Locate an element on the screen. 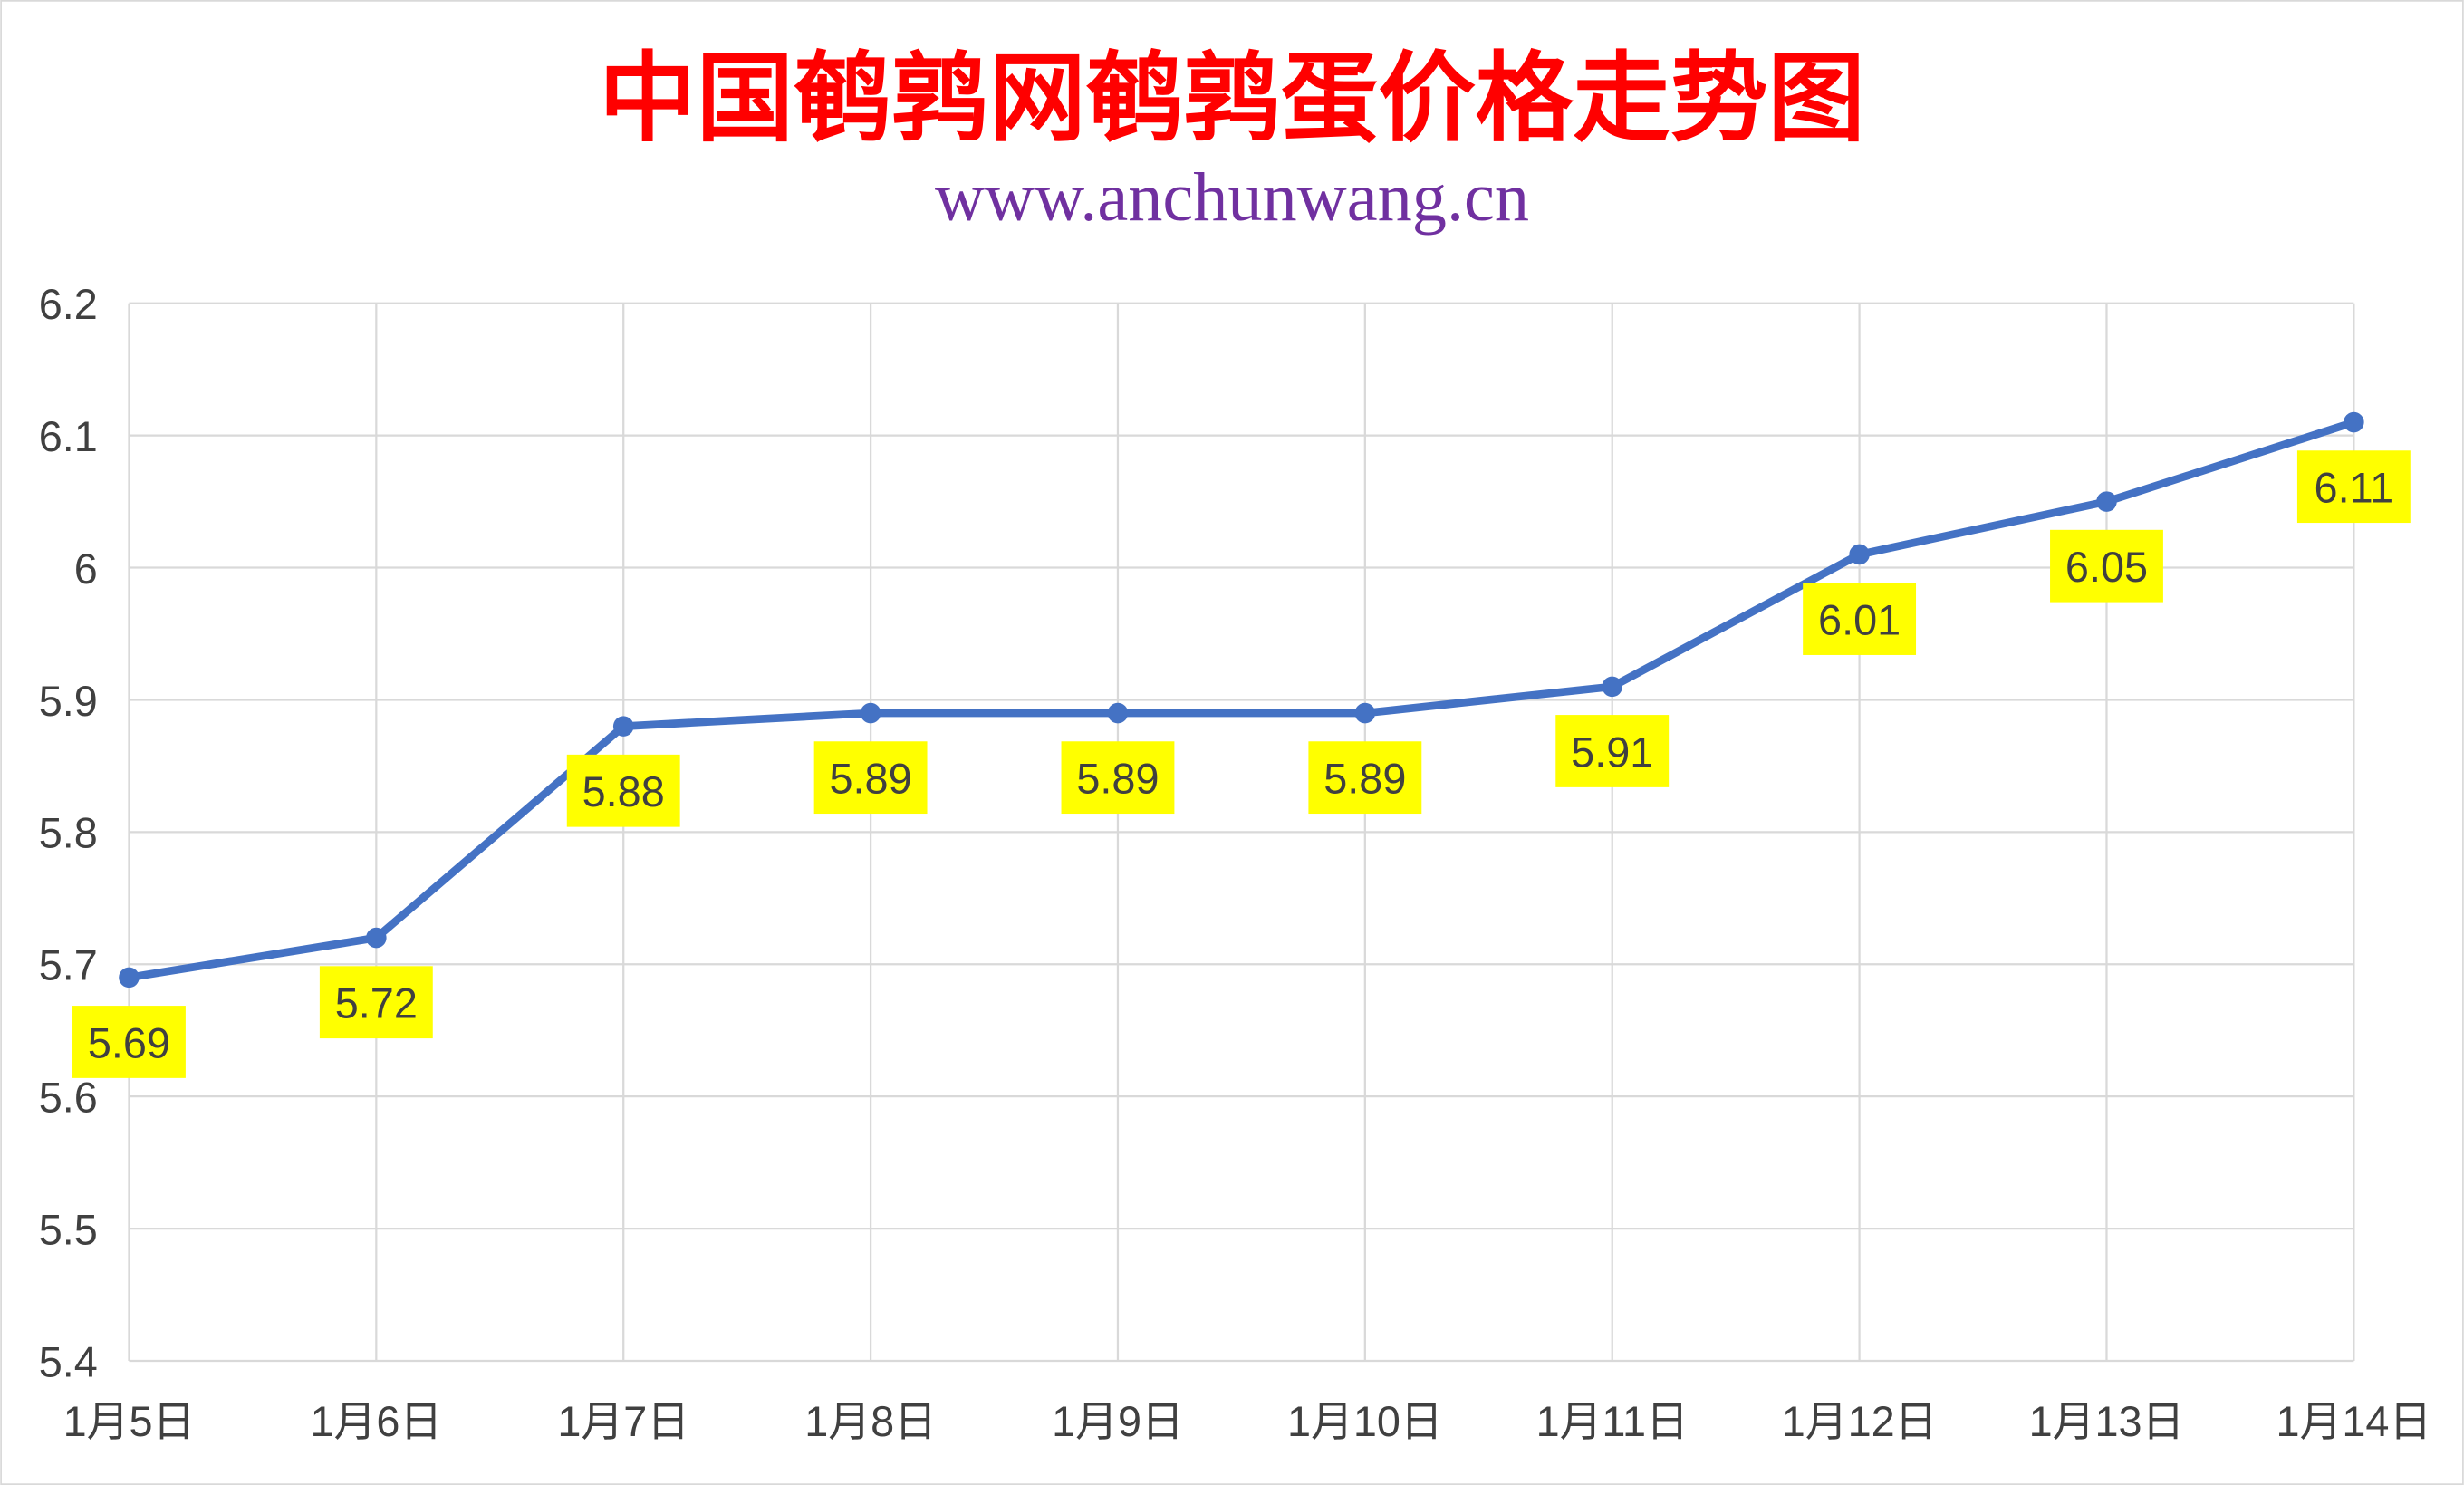 The height and width of the screenshot is (1485, 2464). y-tick-label: 5.8 is located at coordinates (68, 833).